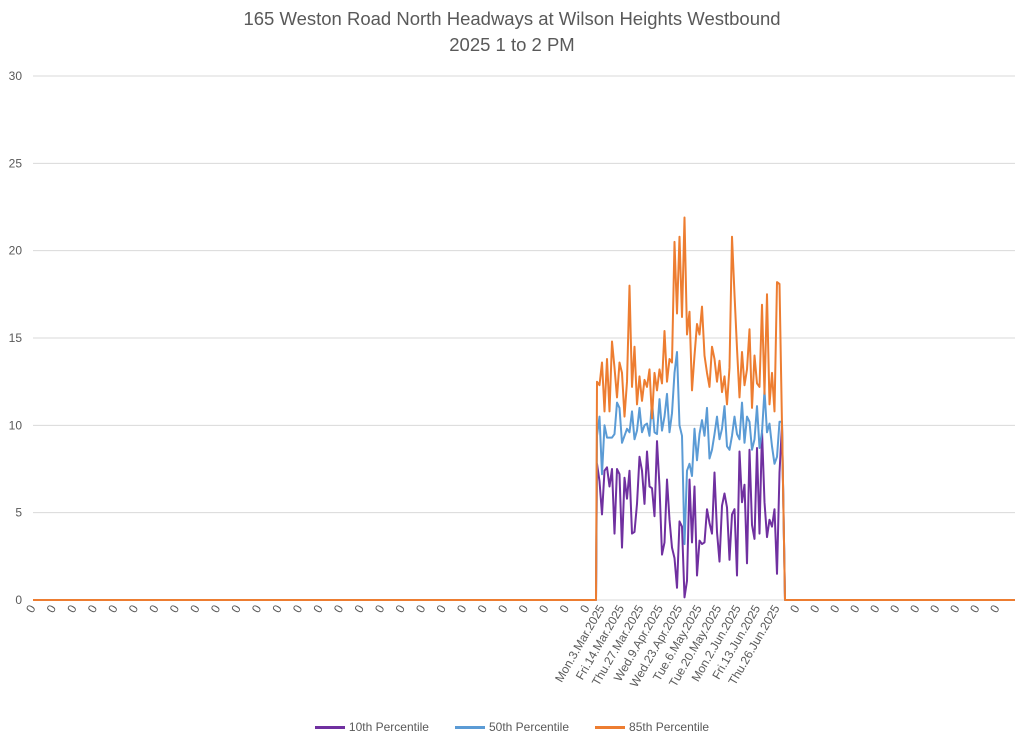  What do you see at coordinates (329, 727) in the screenshot?
I see `legend-swatch-p10` at bounding box center [329, 727].